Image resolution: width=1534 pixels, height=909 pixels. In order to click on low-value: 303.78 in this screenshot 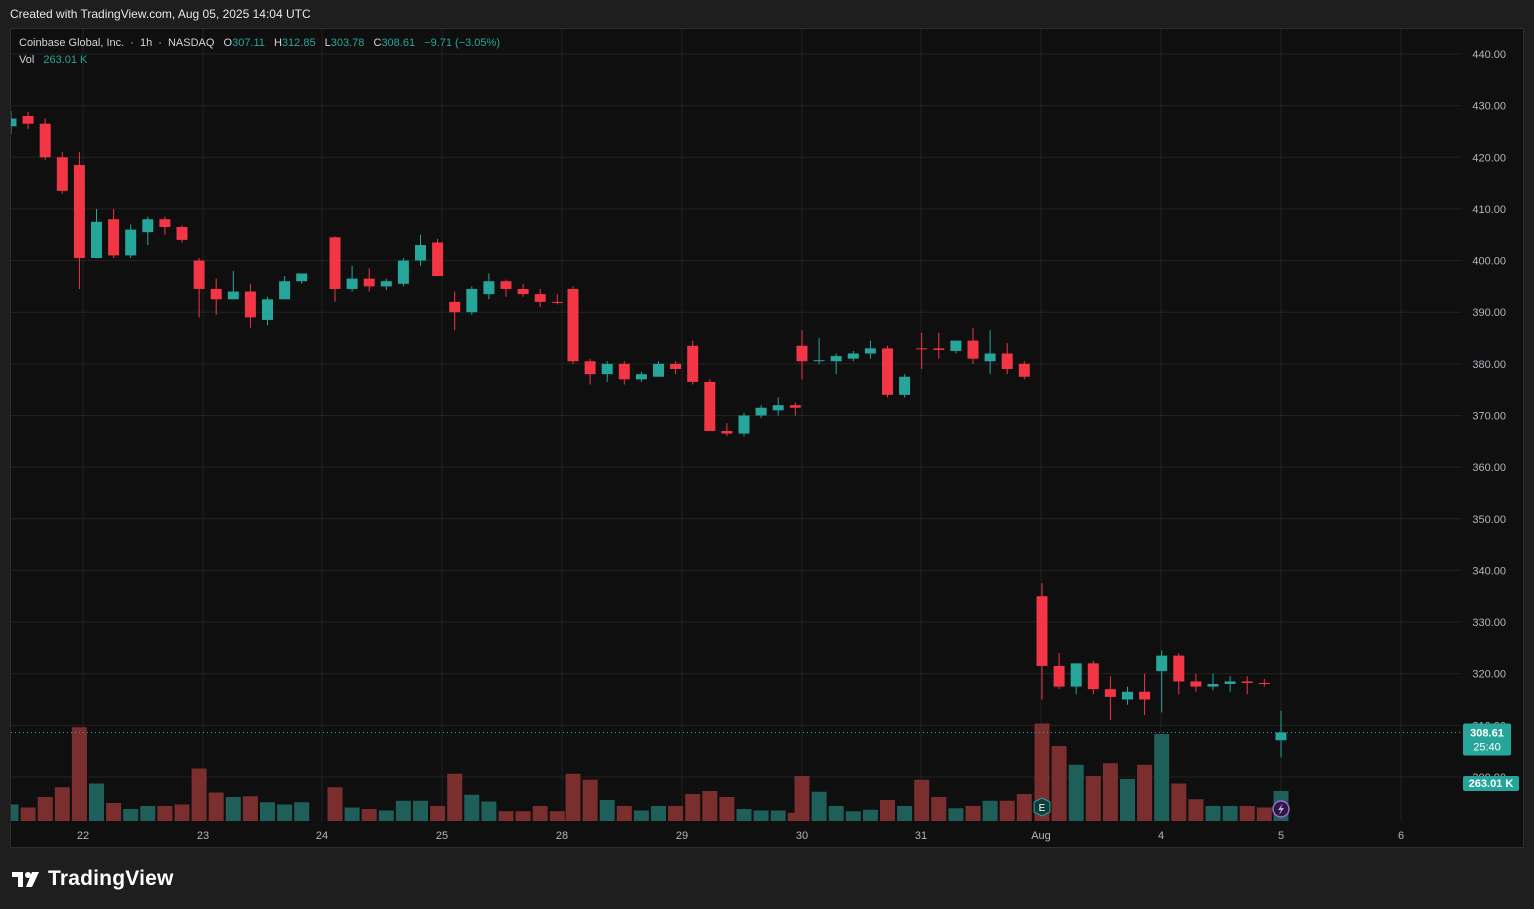, I will do `click(347, 43)`.